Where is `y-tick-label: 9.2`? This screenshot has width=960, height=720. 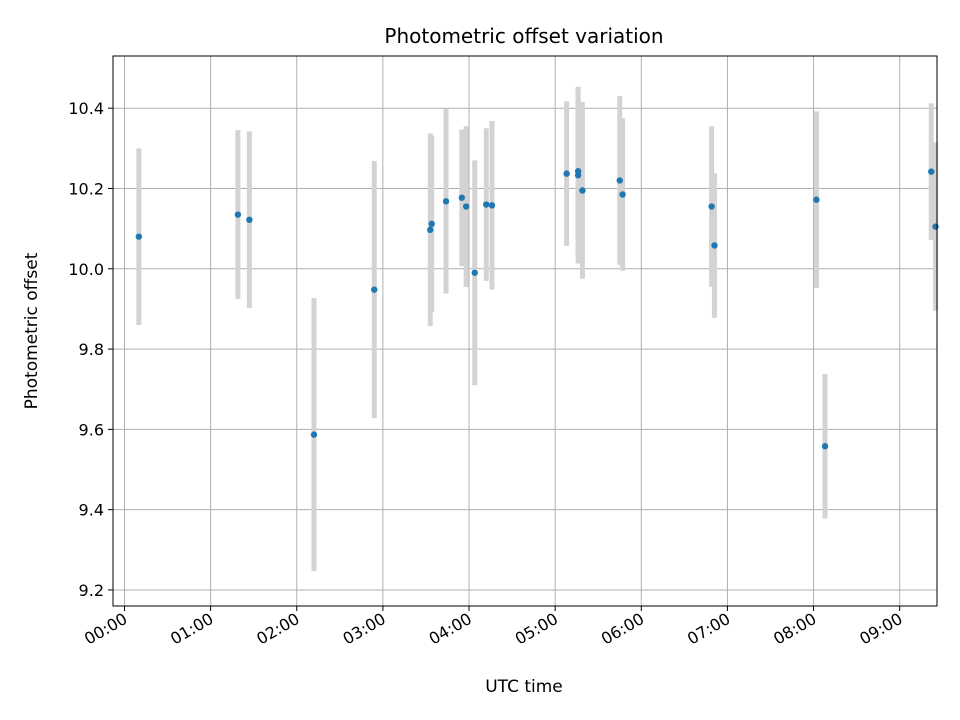
y-tick-label: 9.2 is located at coordinates (91, 590).